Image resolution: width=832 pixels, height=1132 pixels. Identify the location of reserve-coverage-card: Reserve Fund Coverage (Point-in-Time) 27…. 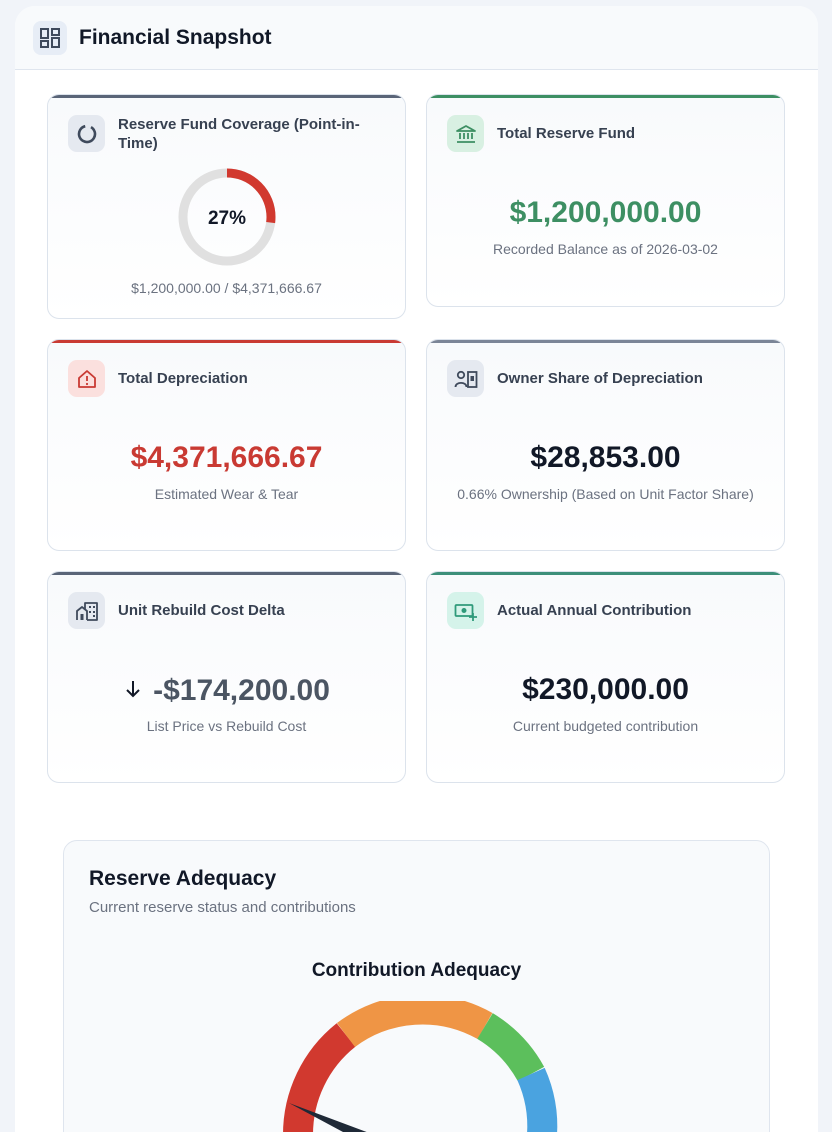
(226, 206).